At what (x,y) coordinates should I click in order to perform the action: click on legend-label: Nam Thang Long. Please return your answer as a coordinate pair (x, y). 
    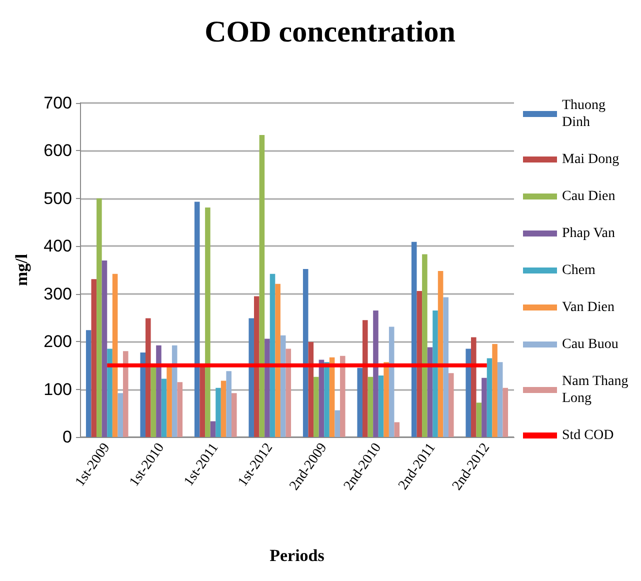
    Looking at the image, I should click on (597, 390).